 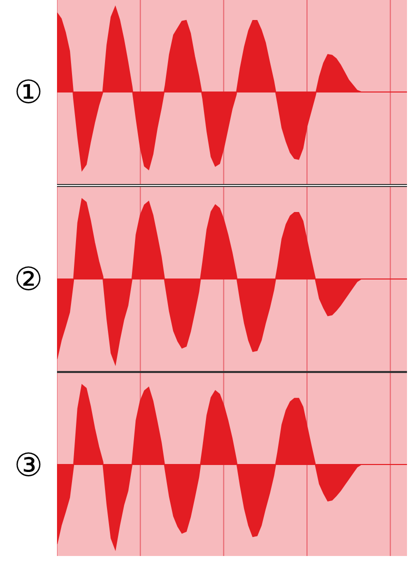 What do you see at coordinates (28, 465) in the screenshot?
I see `y-axis-title: ③` at bounding box center [28, 465].